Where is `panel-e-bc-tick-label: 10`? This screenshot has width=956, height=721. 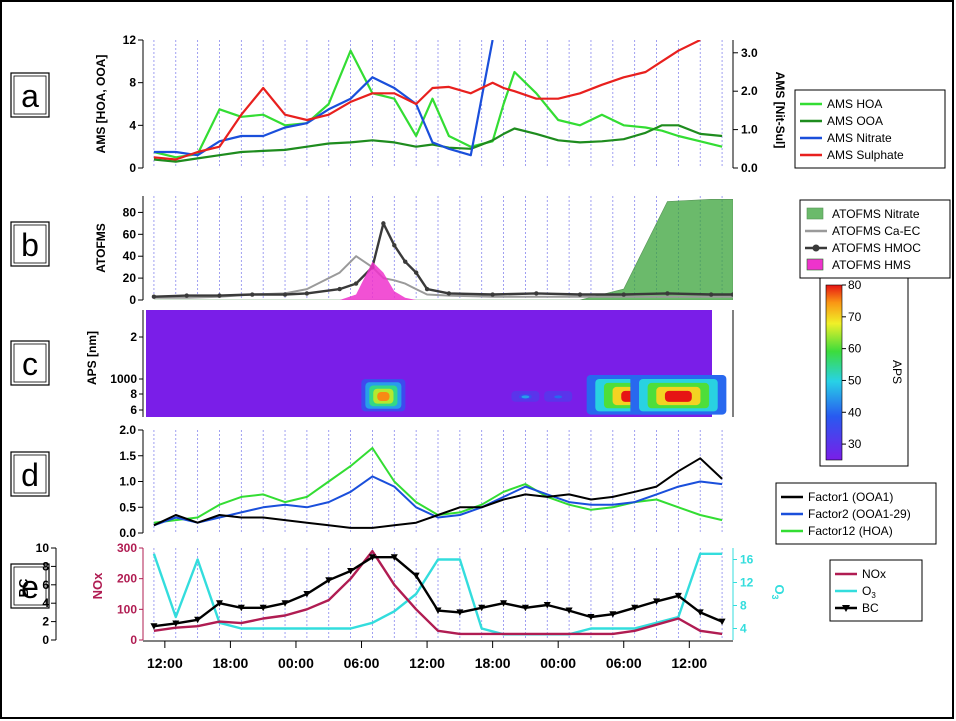 panel-e-bc-tick-label: 10 is located at coordinates (43, 548).